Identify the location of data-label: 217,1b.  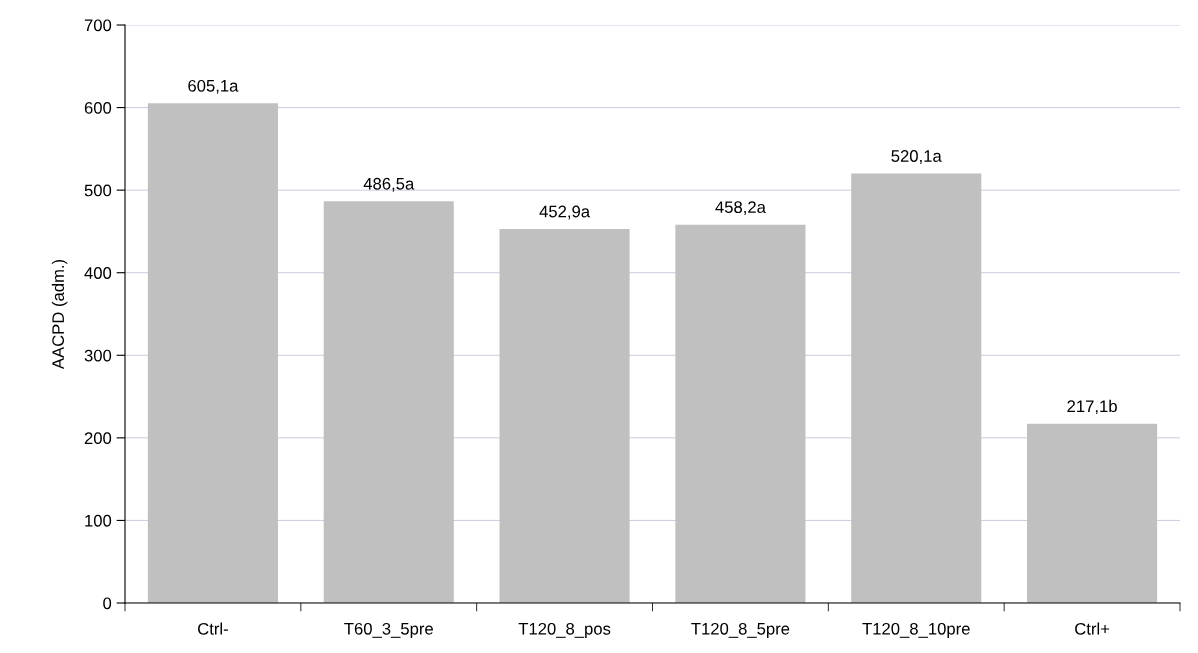
(1092, 407).